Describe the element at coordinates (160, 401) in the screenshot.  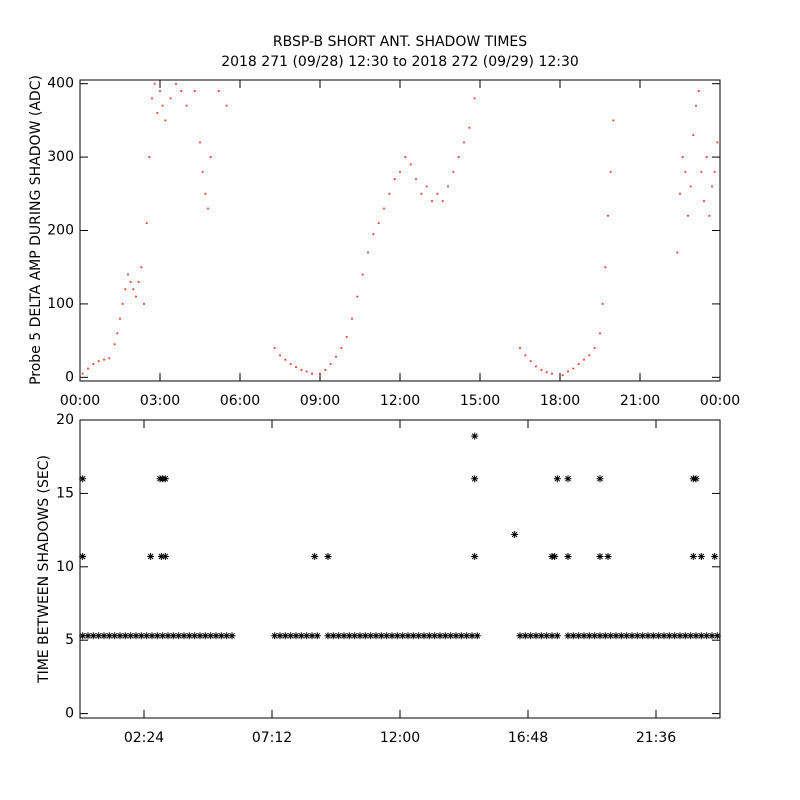
I see `x-tick-label: 03:00` at that location.